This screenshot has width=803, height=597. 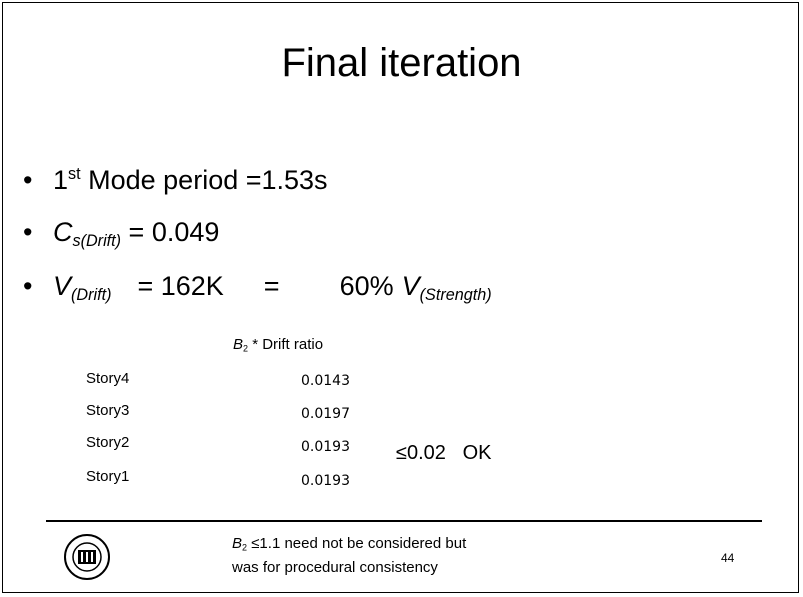 I want to click on bullet: • Cs(Drift) = 0.049, so click(x=121, y=233).